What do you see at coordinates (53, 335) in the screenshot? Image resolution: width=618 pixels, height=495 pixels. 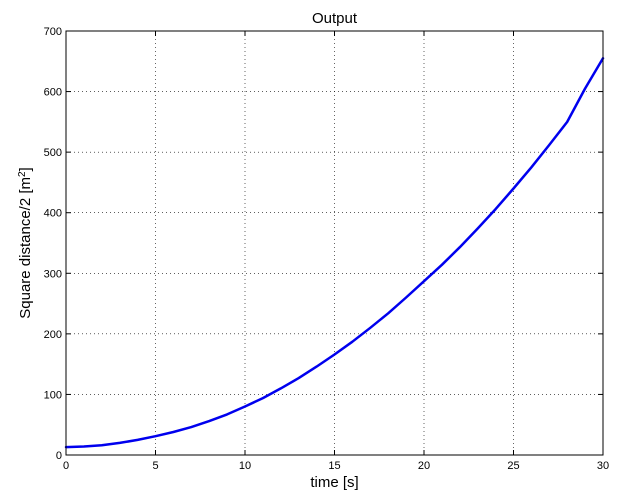 I see `y-tick-label: 200` at bounding box center [53, 335].